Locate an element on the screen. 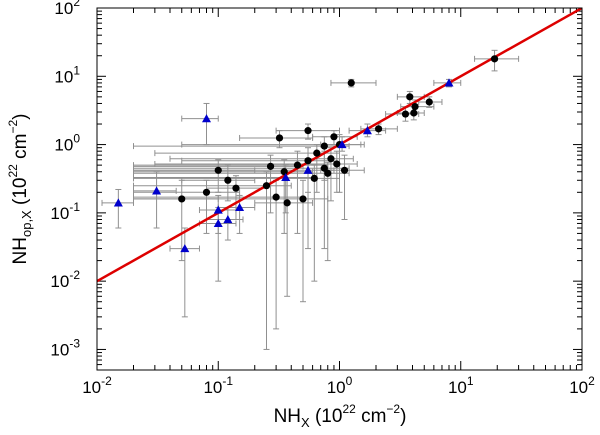  y-tick-label: 10⁻³ is located at coordinates (65, 347).